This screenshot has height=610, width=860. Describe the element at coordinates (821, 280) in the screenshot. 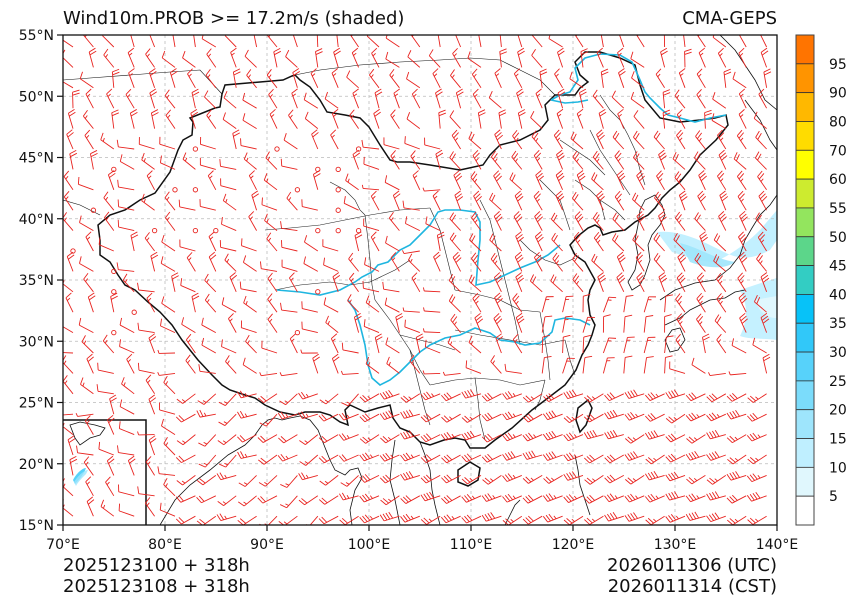

I see `colorbar: 95 90 80 70 60 55 50 45 40 35 30 25 20 15 10 5` at that location.